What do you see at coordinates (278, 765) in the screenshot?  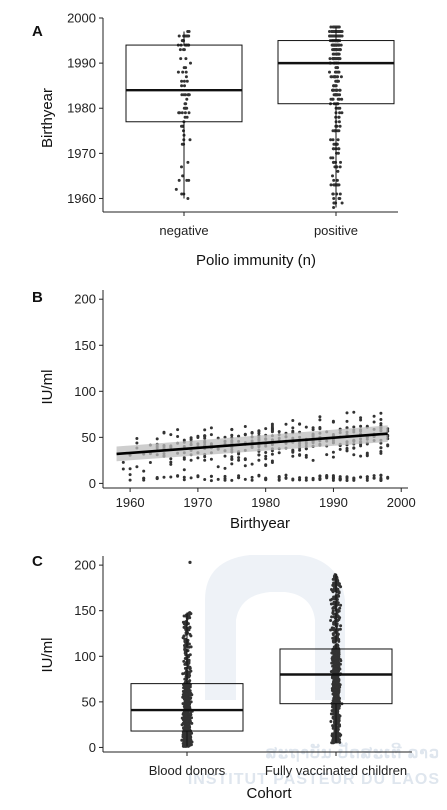 I see `panel-c-x-ticks: Blood donors Fully vaccinated children` at bounding box center [278, 765].